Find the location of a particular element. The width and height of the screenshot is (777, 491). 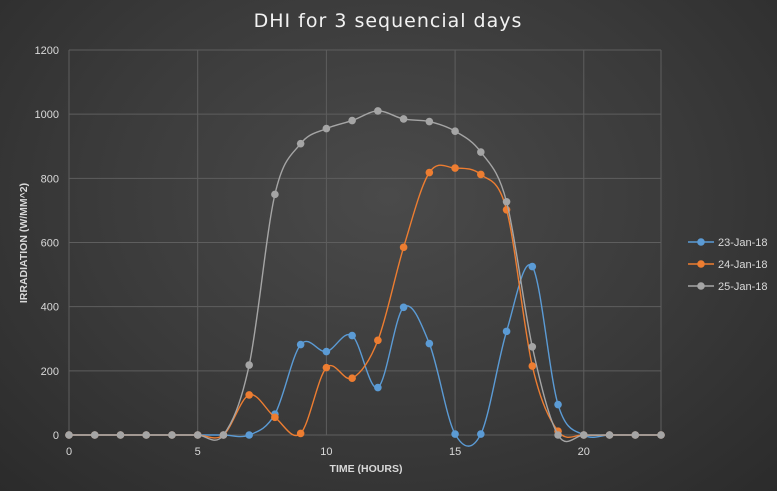

y-tick-label: 1200 is located at coordinates (47, 51).